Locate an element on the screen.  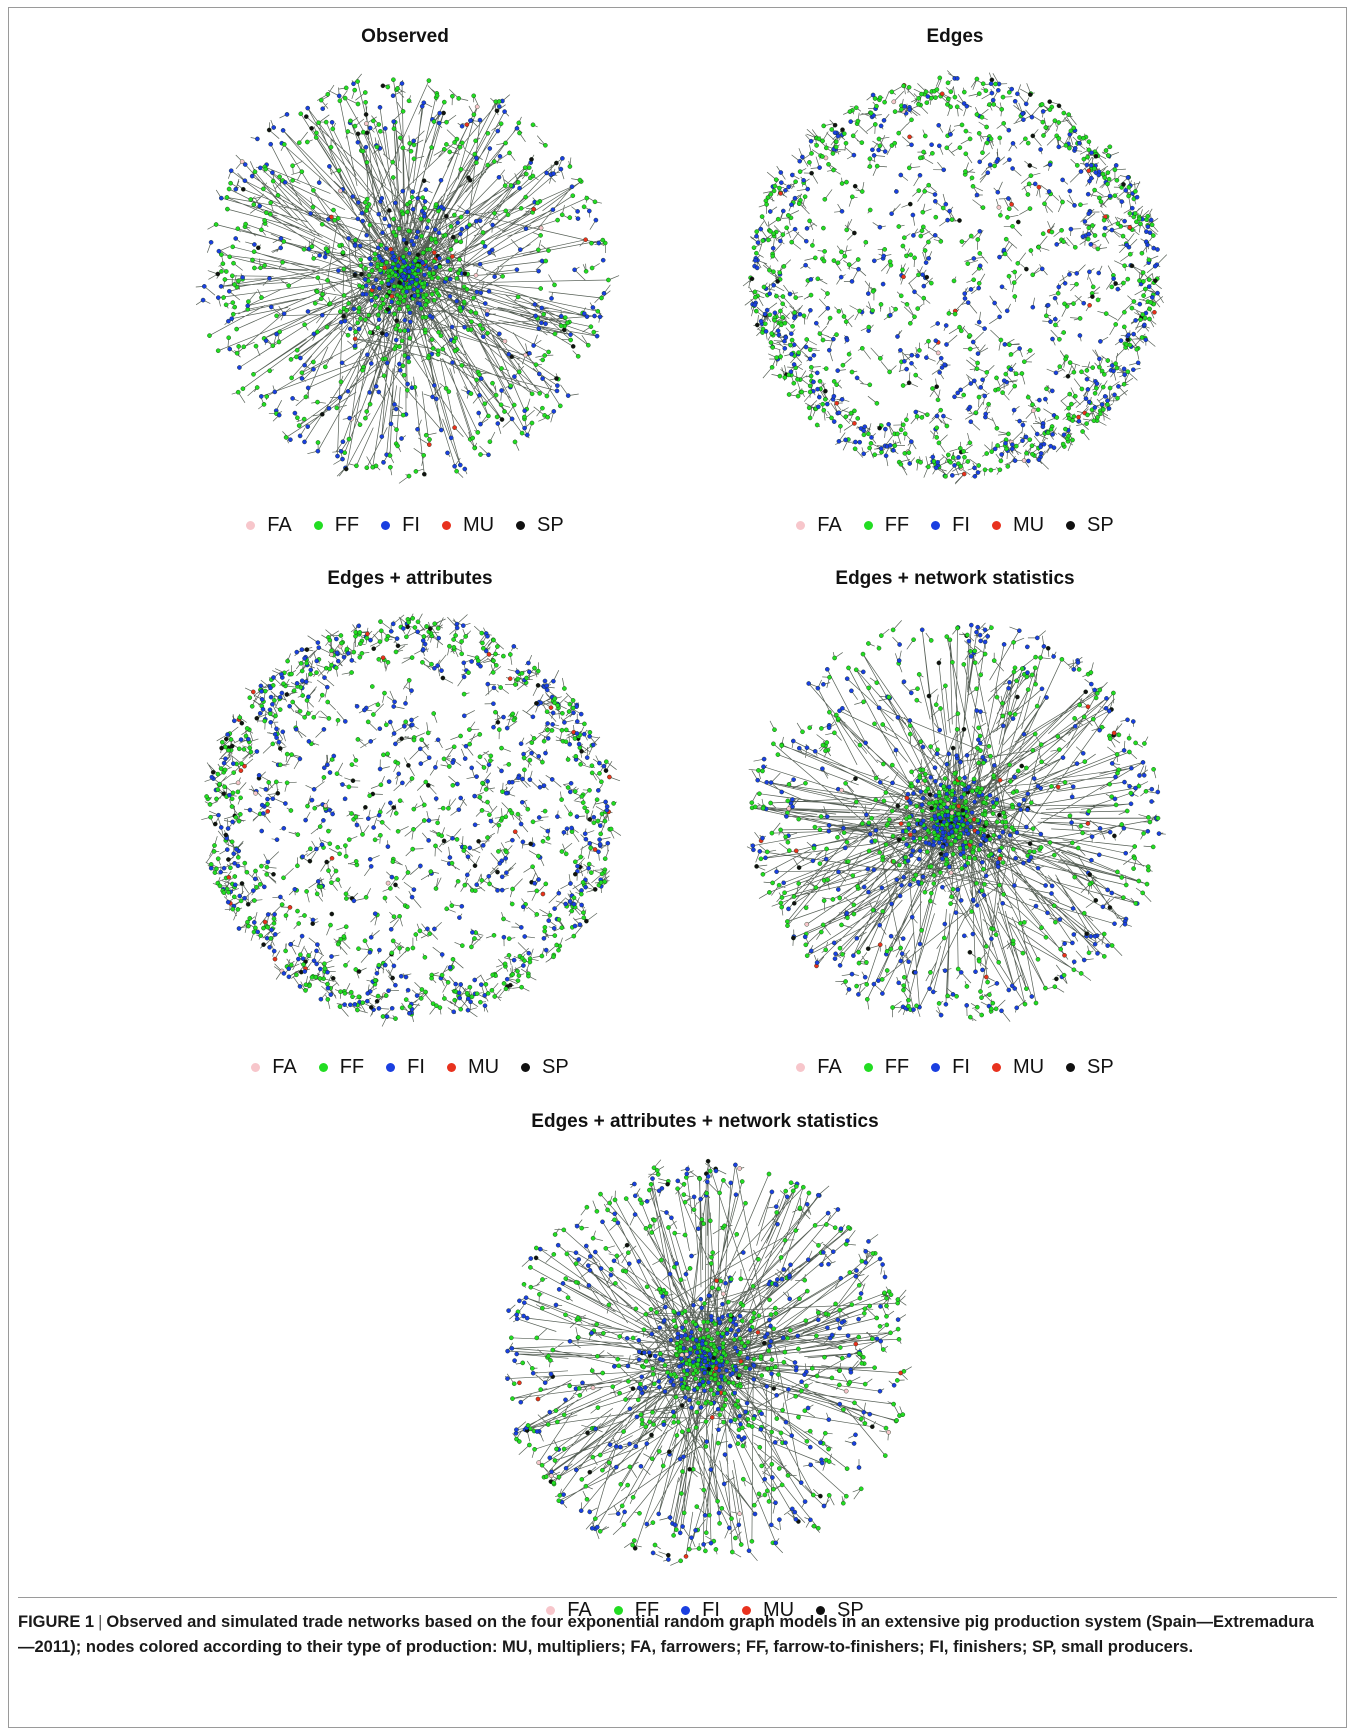
fa-dot-icon is located at coordinates (251, 525).